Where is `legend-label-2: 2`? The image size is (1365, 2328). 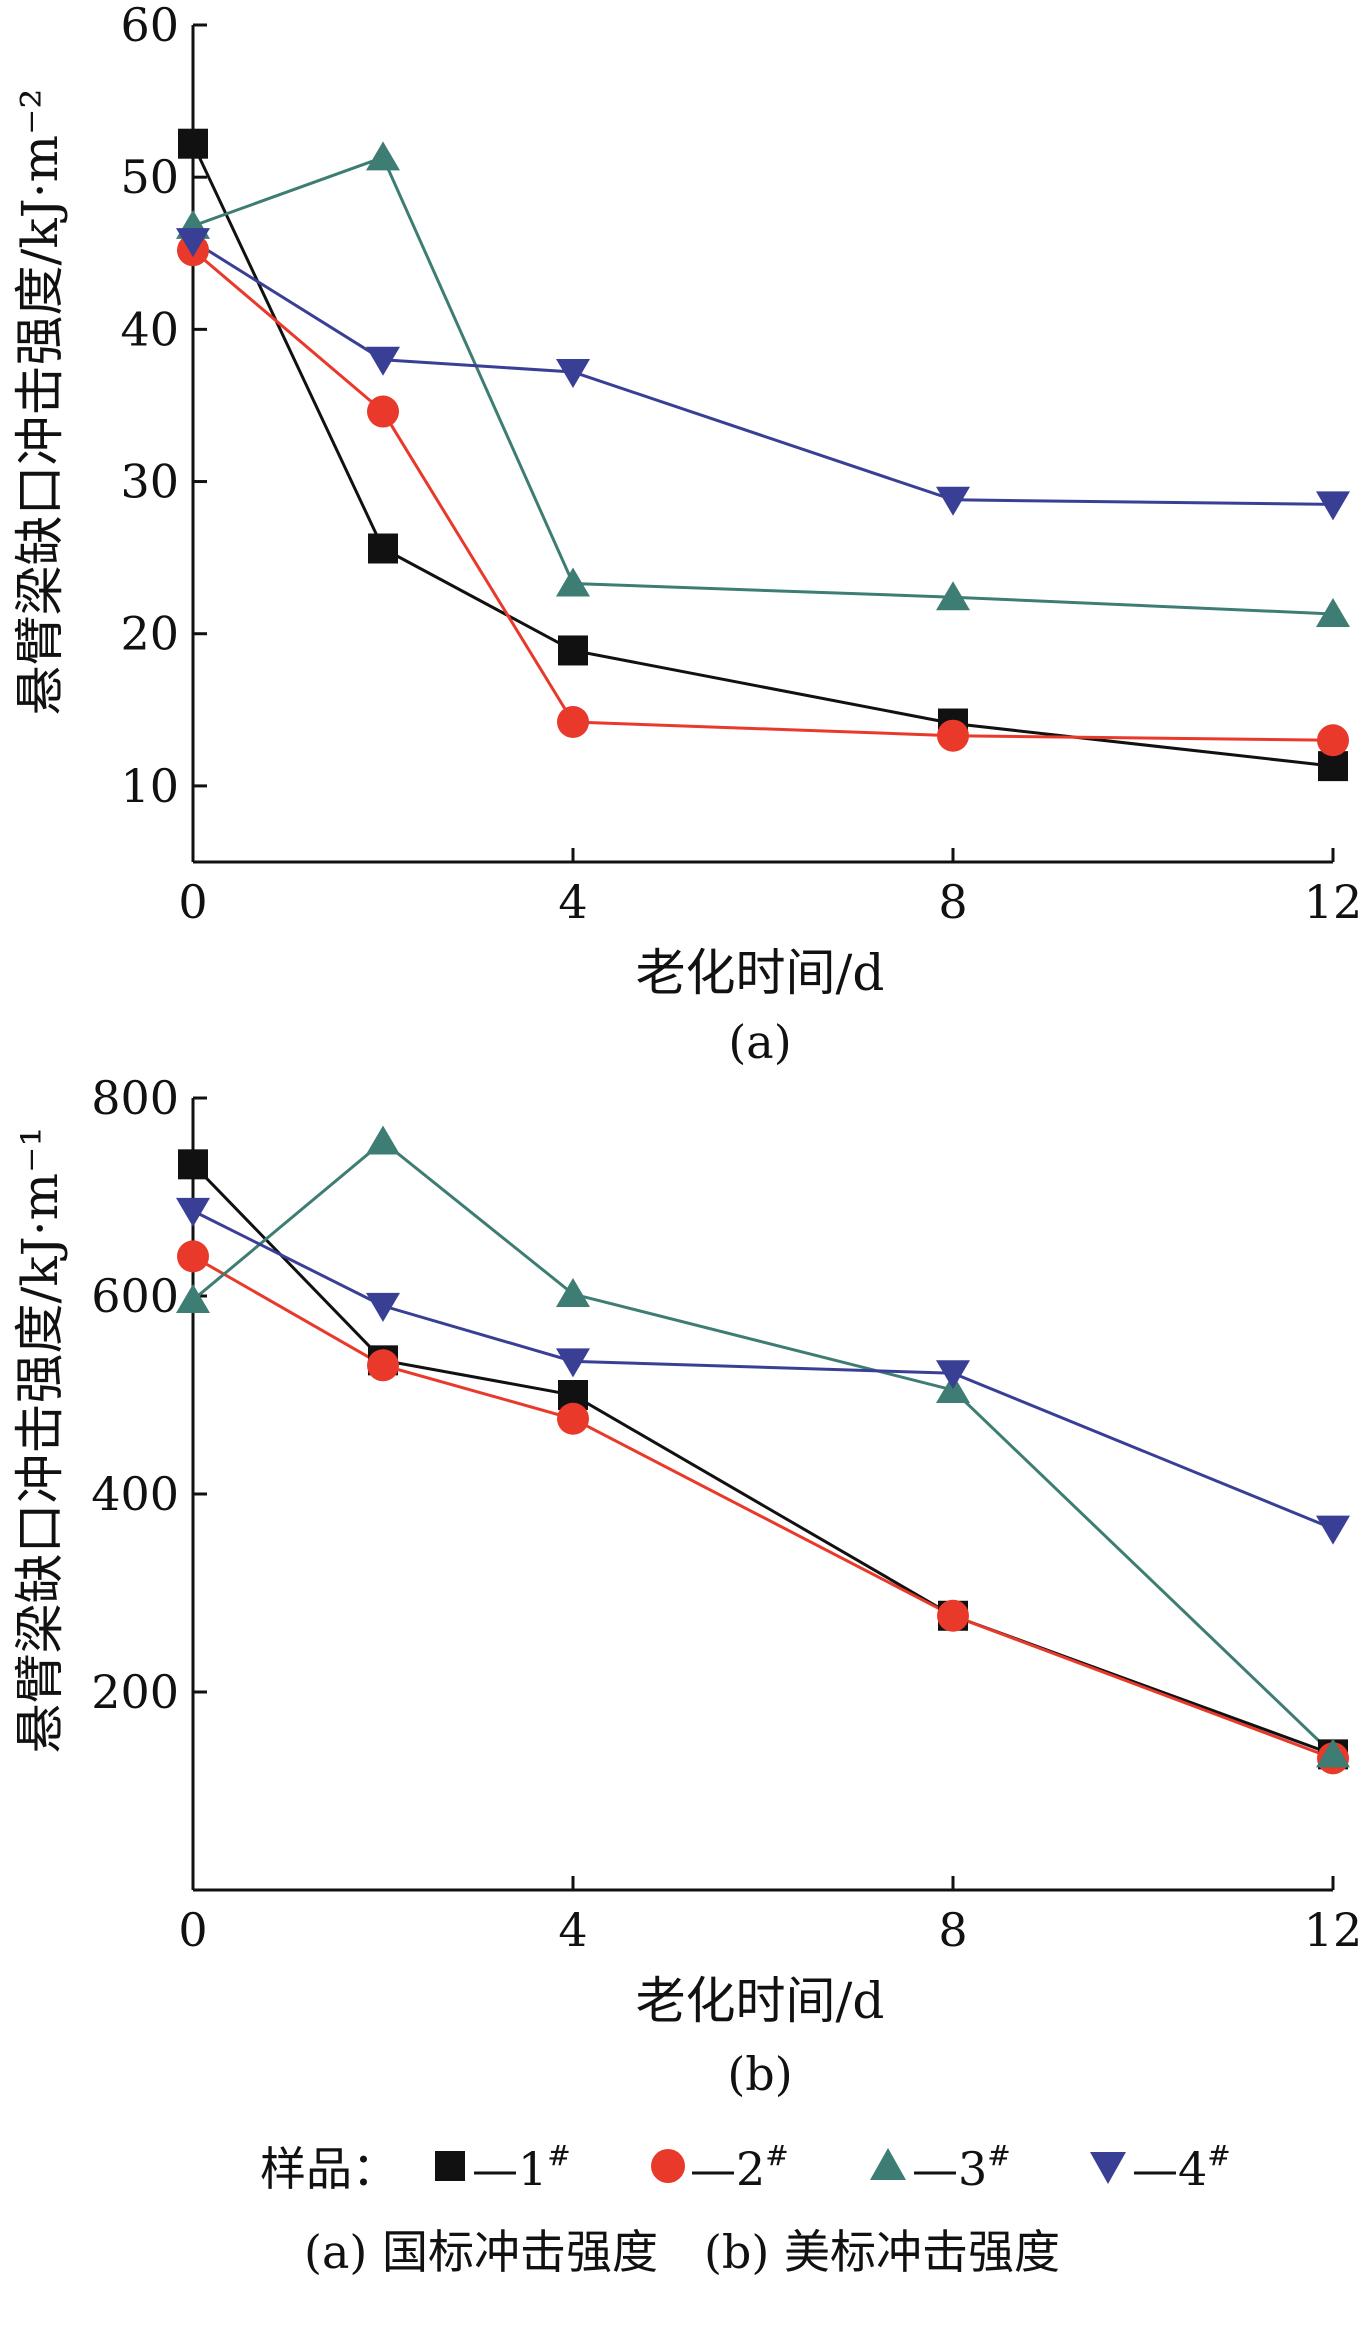
legend-label-2: 2 is located at coordinates (750, 2169).